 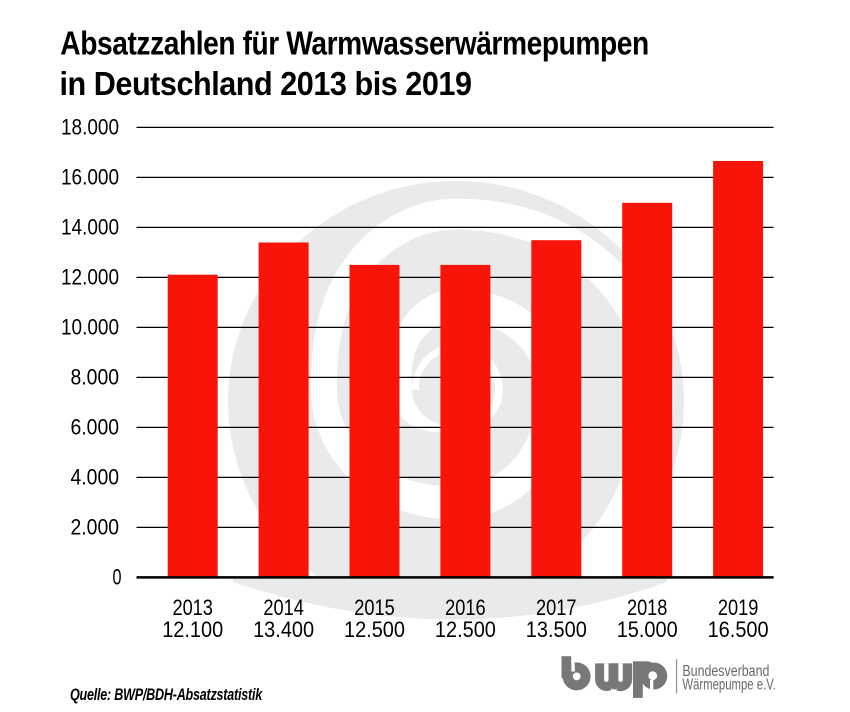 I want to click on svg-text: 8.000, so click(x=95, y=377).